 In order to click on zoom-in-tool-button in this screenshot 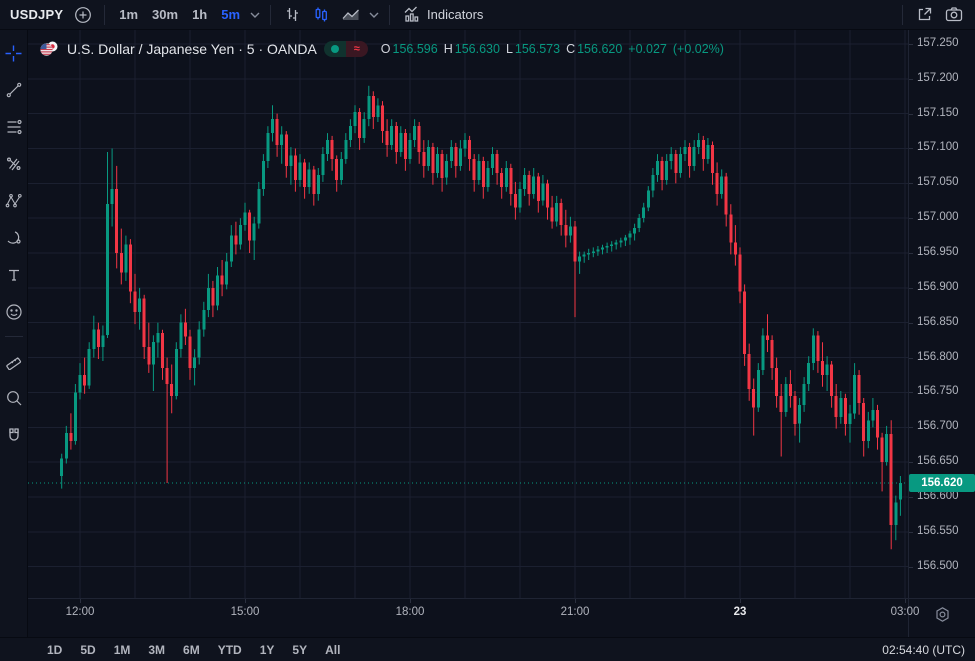, I will do `click(14, 398)`.